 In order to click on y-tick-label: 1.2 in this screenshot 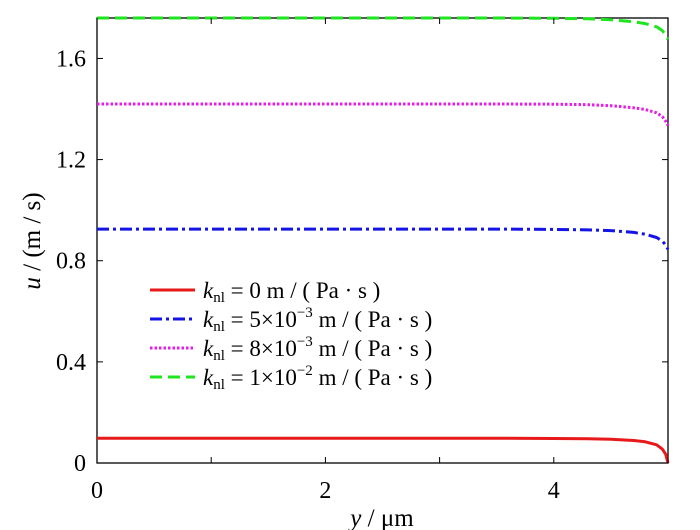, I will do `click(71, 161)`.